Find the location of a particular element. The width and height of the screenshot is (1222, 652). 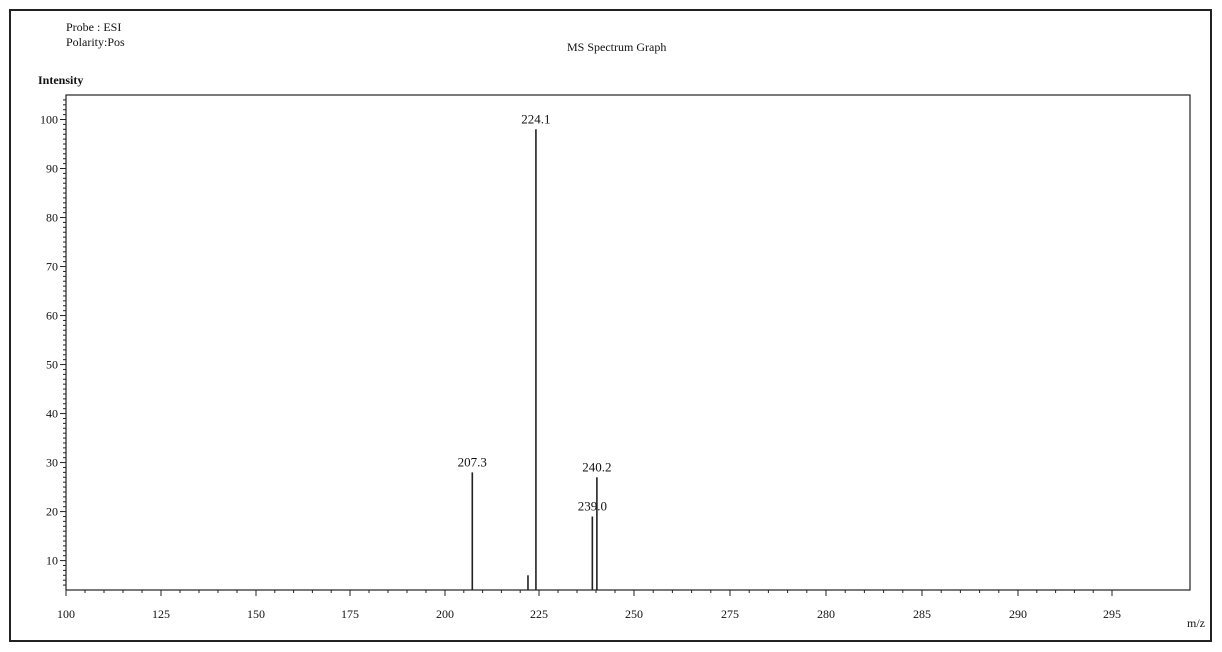

y-tick-label: 100 is located at coordinates (49, 120).